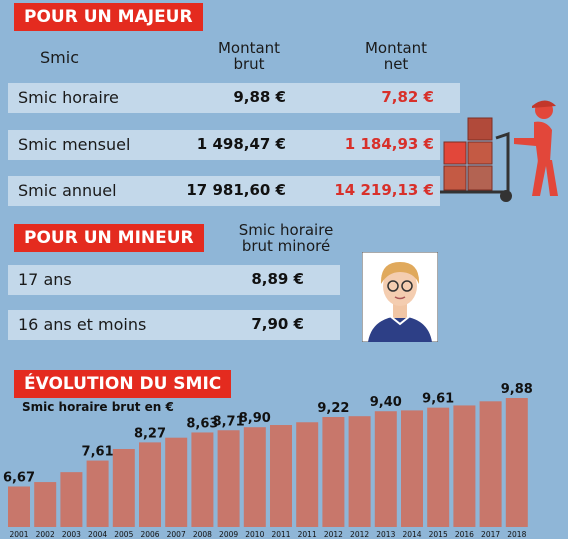  What do you see at coordinates (67, 190) in the screenshot?
I see `row-label: Smic annuel` at bounding box center [67, 190].